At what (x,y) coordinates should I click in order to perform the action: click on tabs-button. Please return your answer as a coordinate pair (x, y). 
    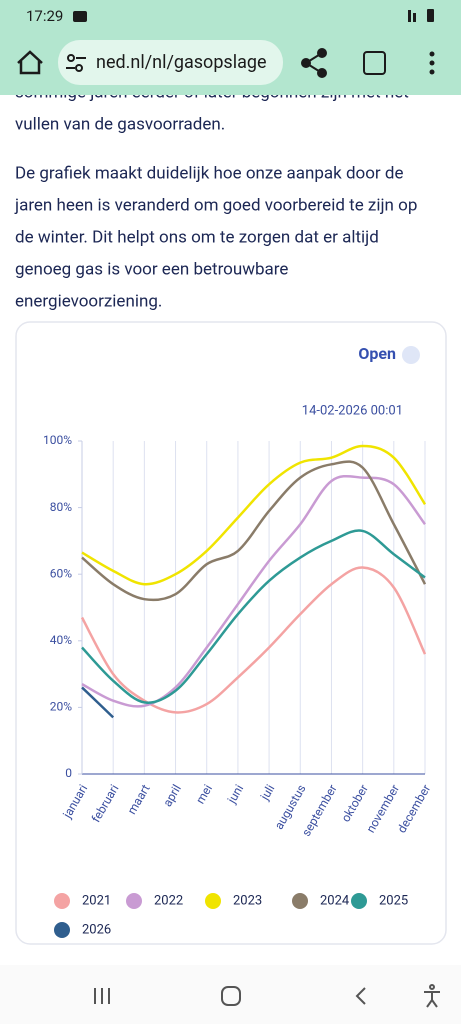
    Looking at the image, I should click on (374, 63).